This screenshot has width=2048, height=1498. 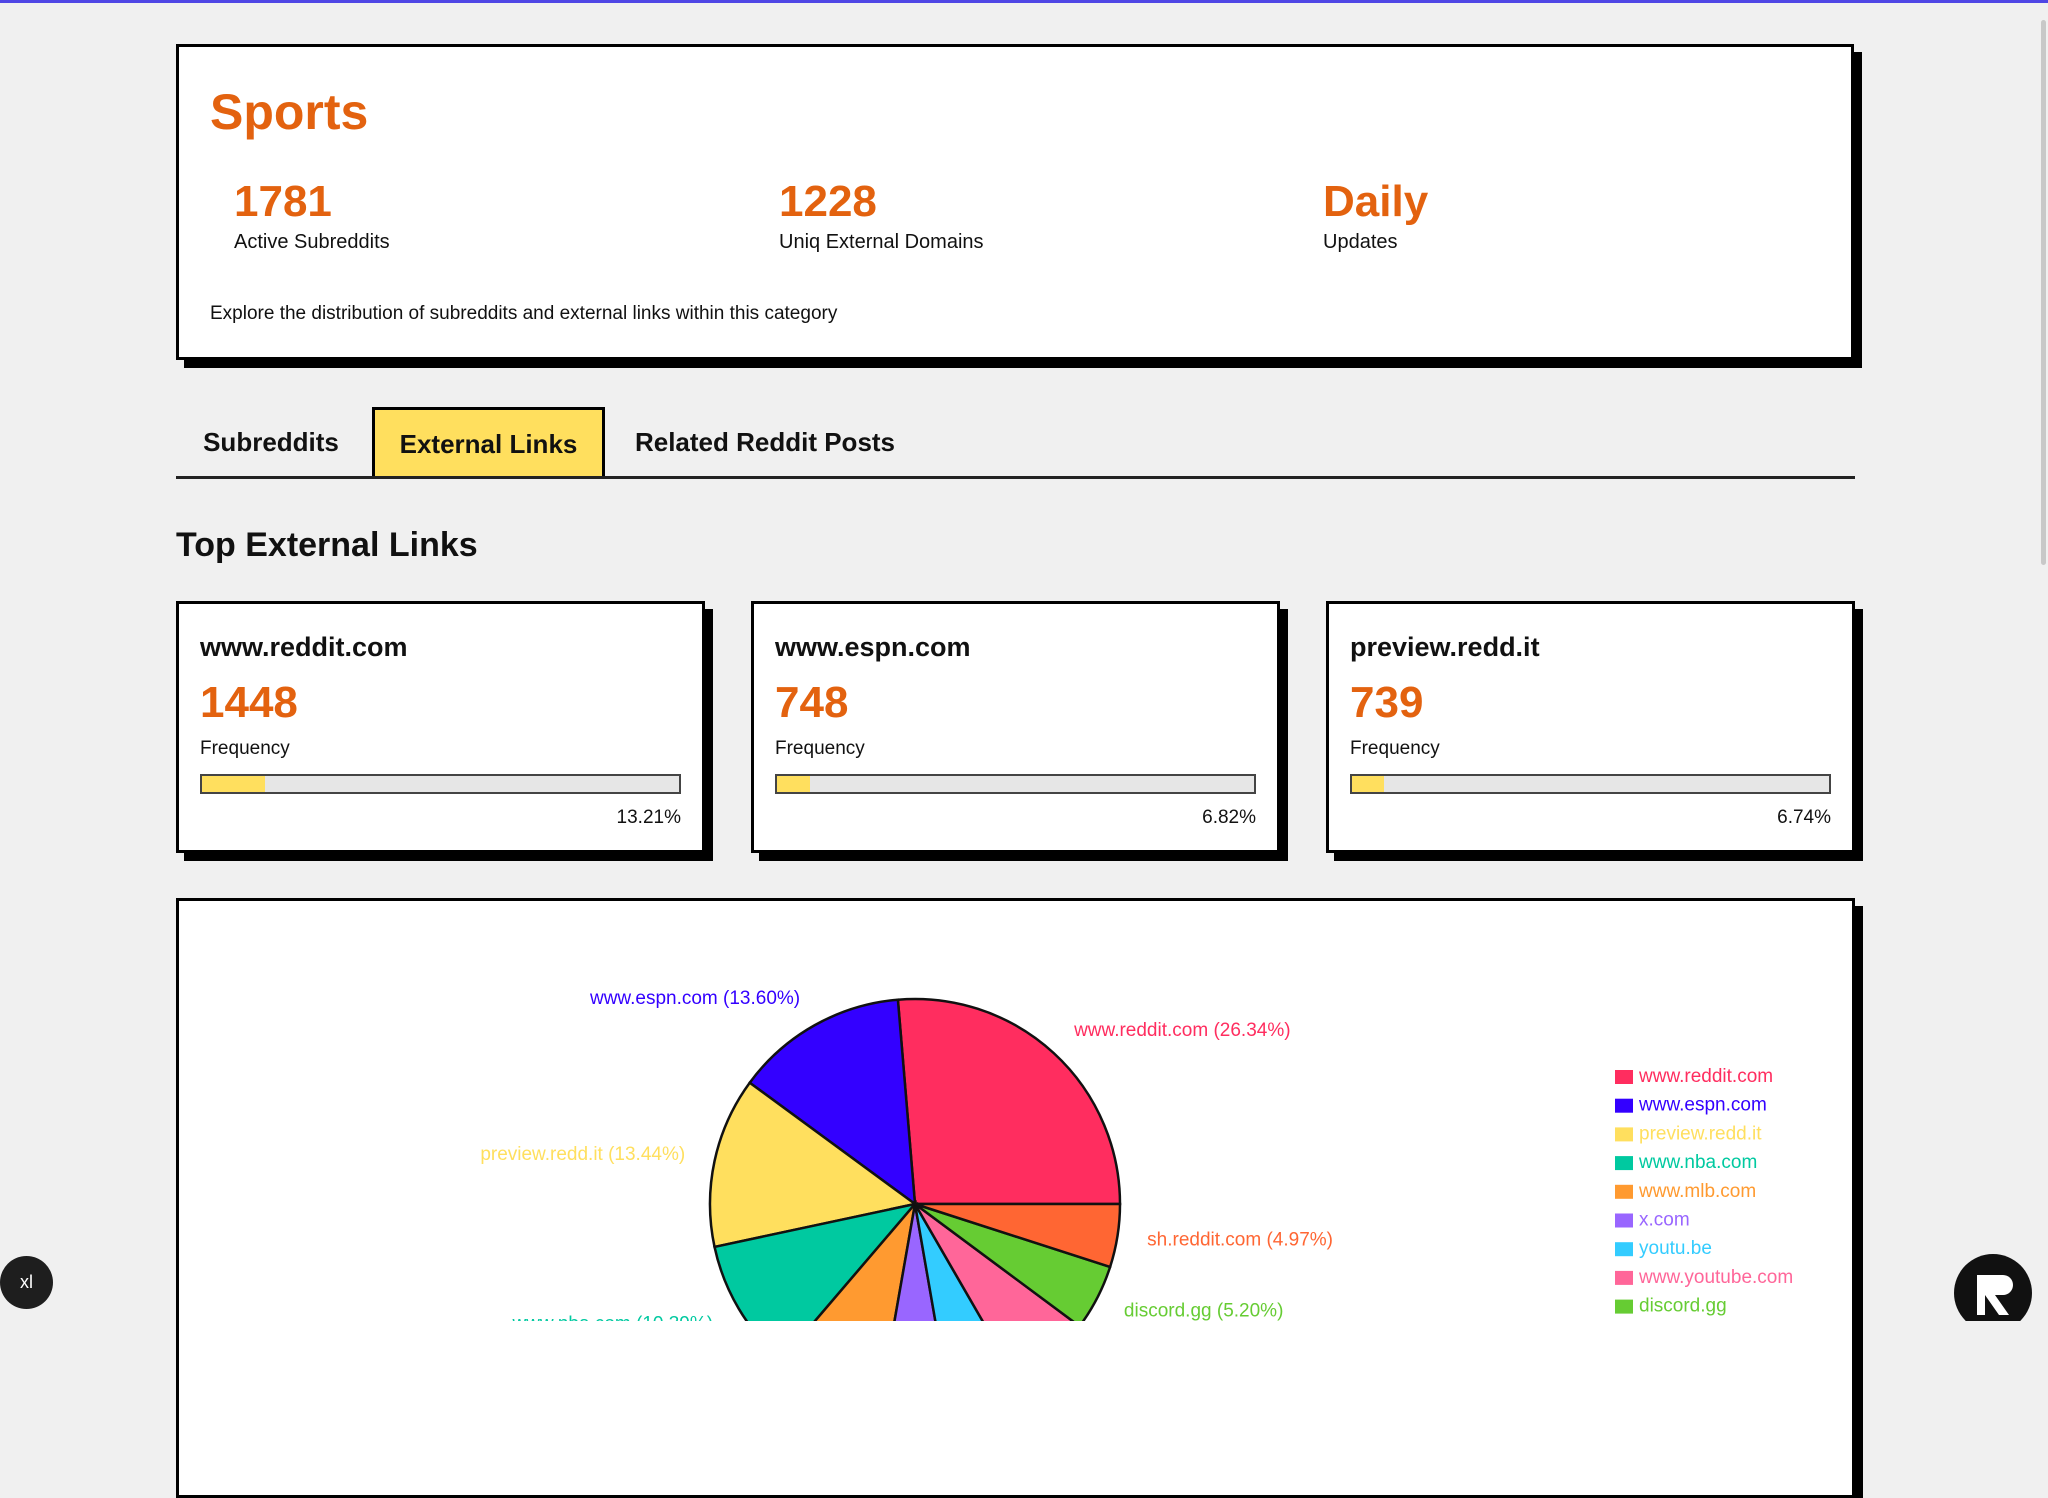 What do you see at coordinates (1590, 727) in the screenshot?
I see `link-card: preview.redd.it 739 Frequency 6.74%` at bounding box center [1590, 727].